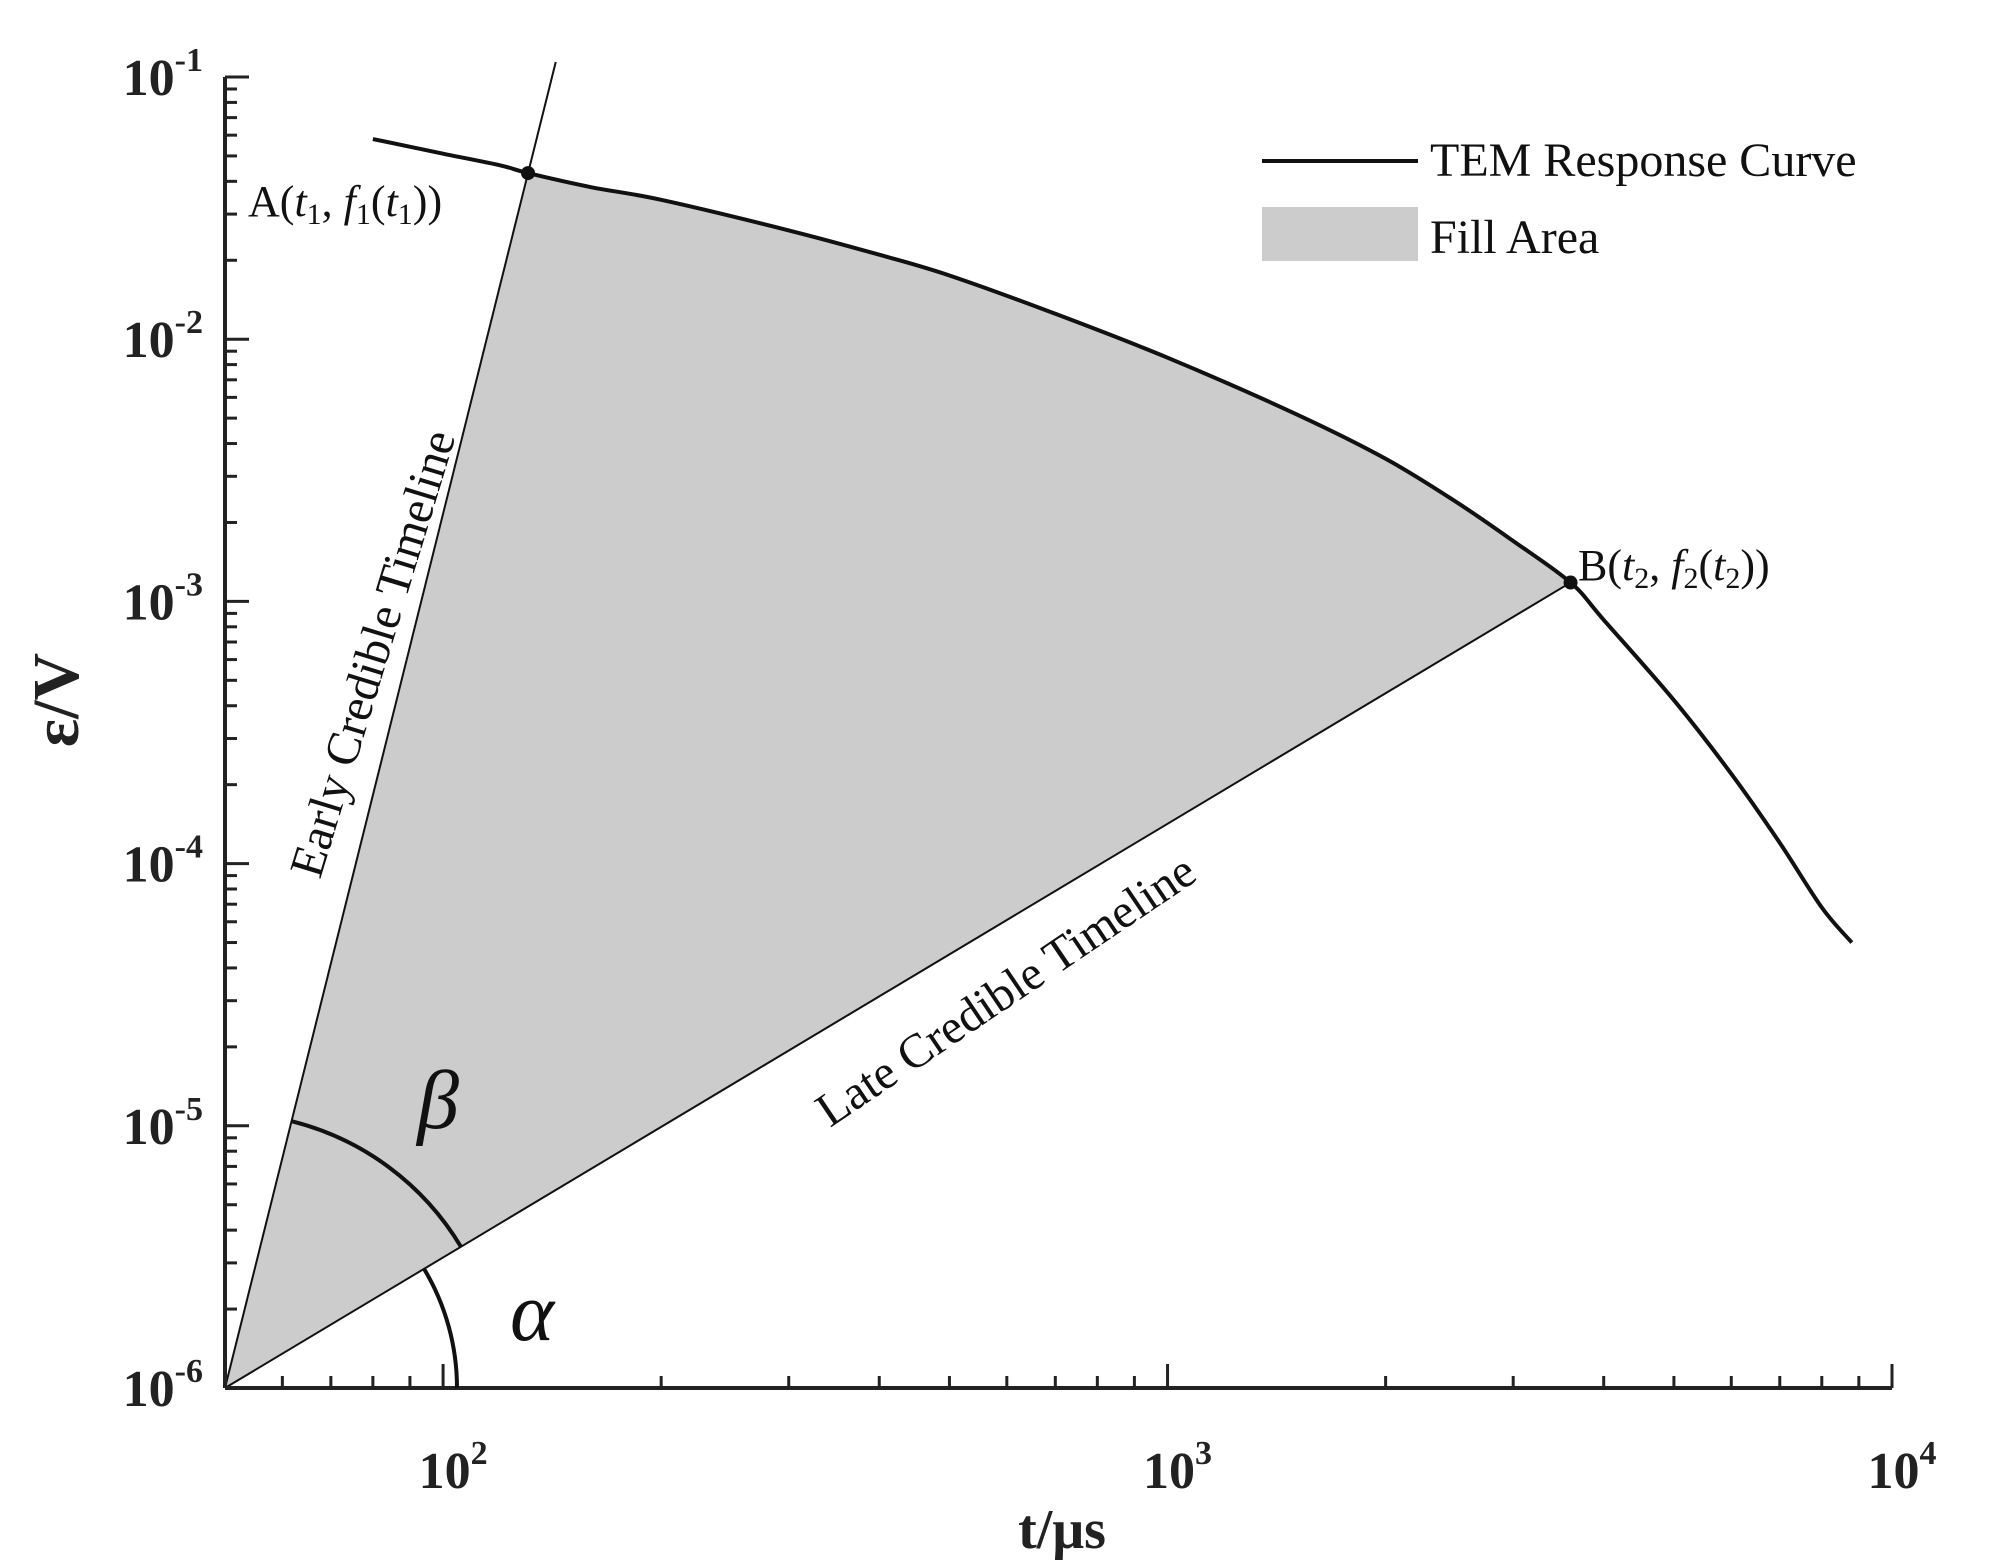 The height and width of the screenshot is (1562, 2000). I want to click on point-b-label: B(t2, f2(t2)), so click(1674, 568).